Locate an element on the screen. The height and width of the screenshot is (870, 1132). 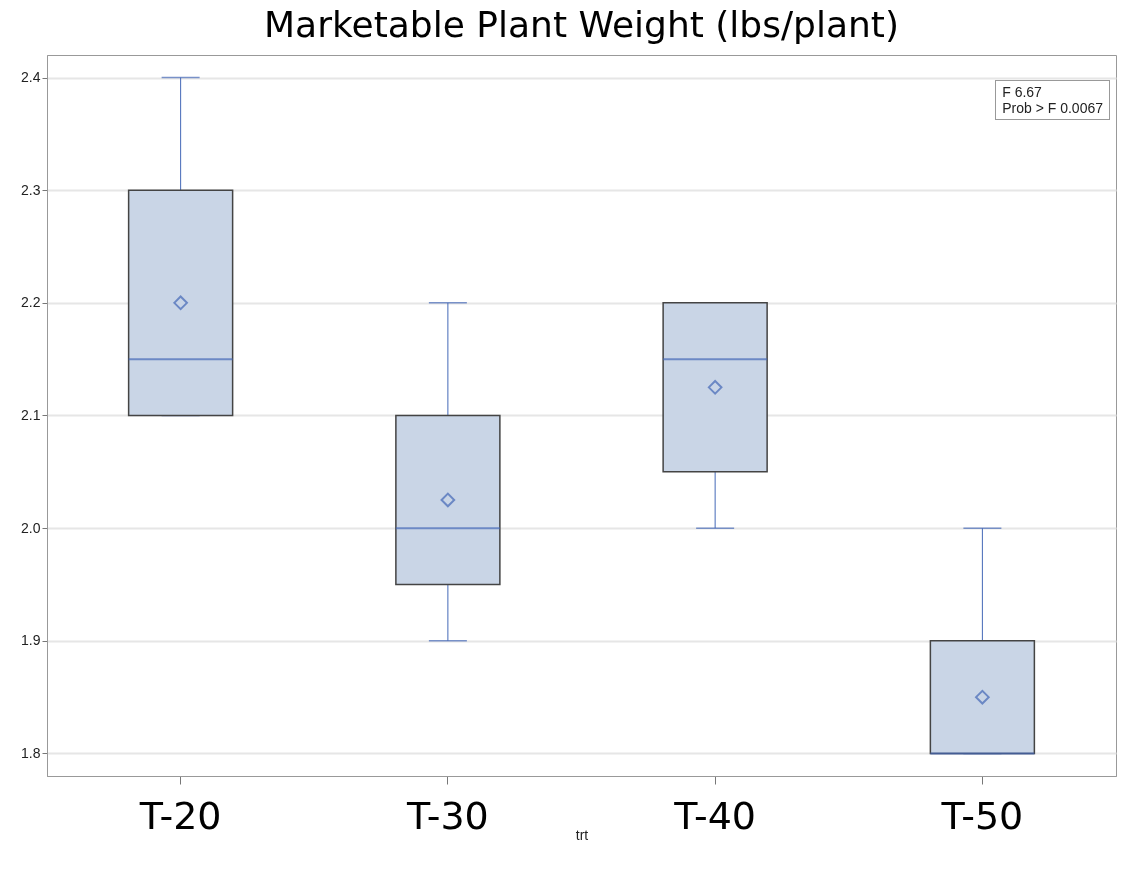
x-tick-label: T-30 is located at coordinates (447, 815).